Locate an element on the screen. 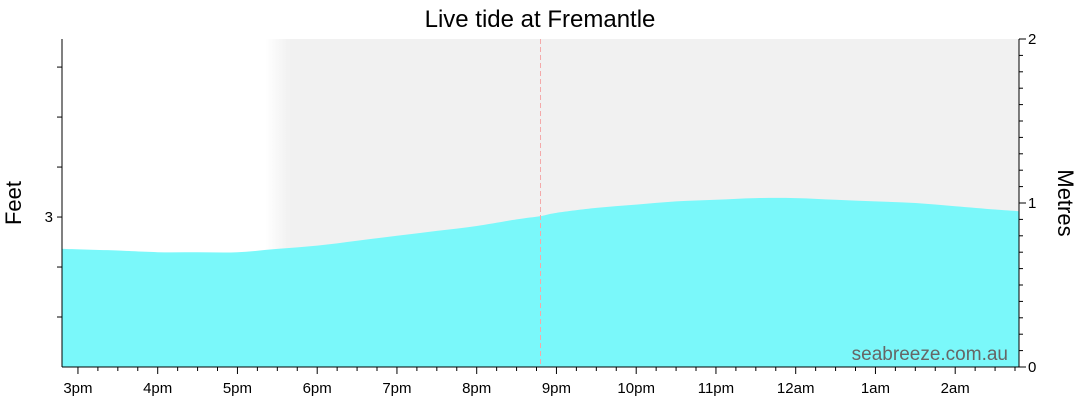 This screenshot has width=1080, height=414. x-tick-label: 3pm is located at coordinates (77, 388).